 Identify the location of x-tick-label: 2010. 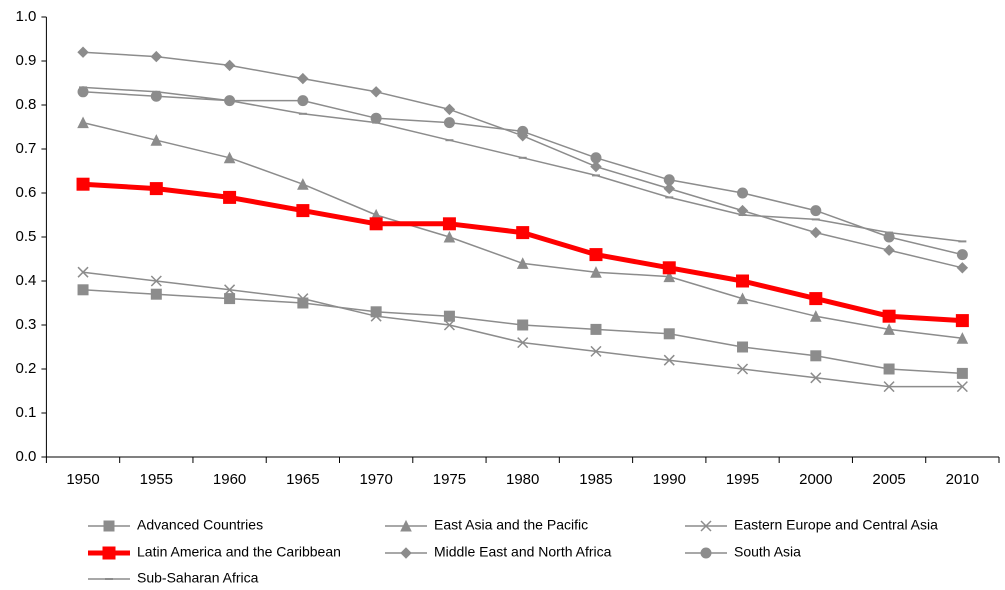
(962, 479).